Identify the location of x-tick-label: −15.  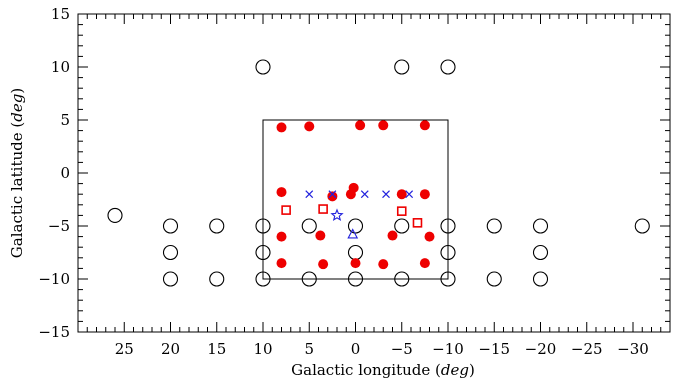
(494, 349).